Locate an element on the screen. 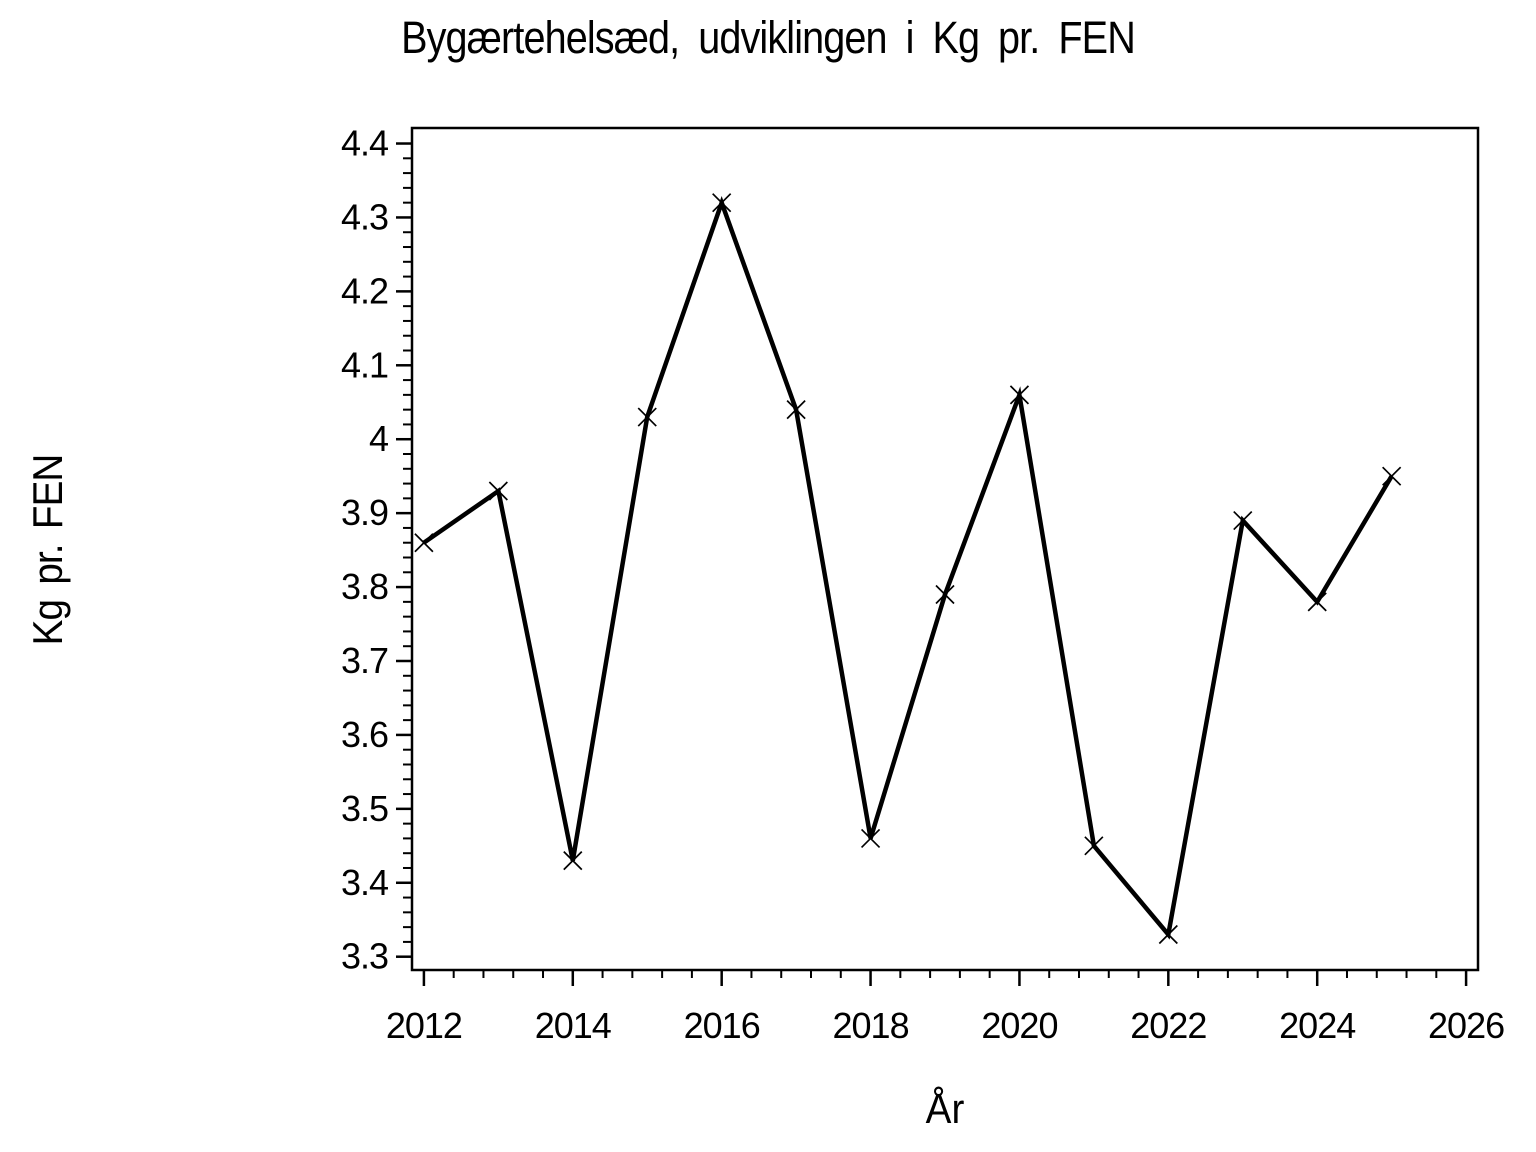  y-tick-label: 4 is located at coordinates (378, 438).